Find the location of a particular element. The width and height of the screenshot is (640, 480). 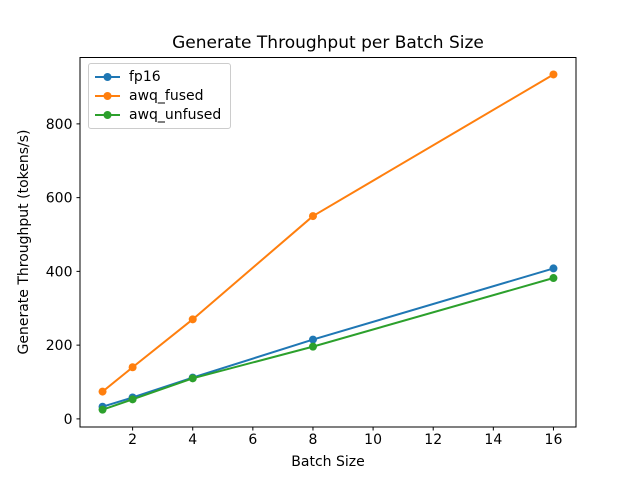

chart-title: Generate Throughput per Batch Size is located at coordinates (328, 43).